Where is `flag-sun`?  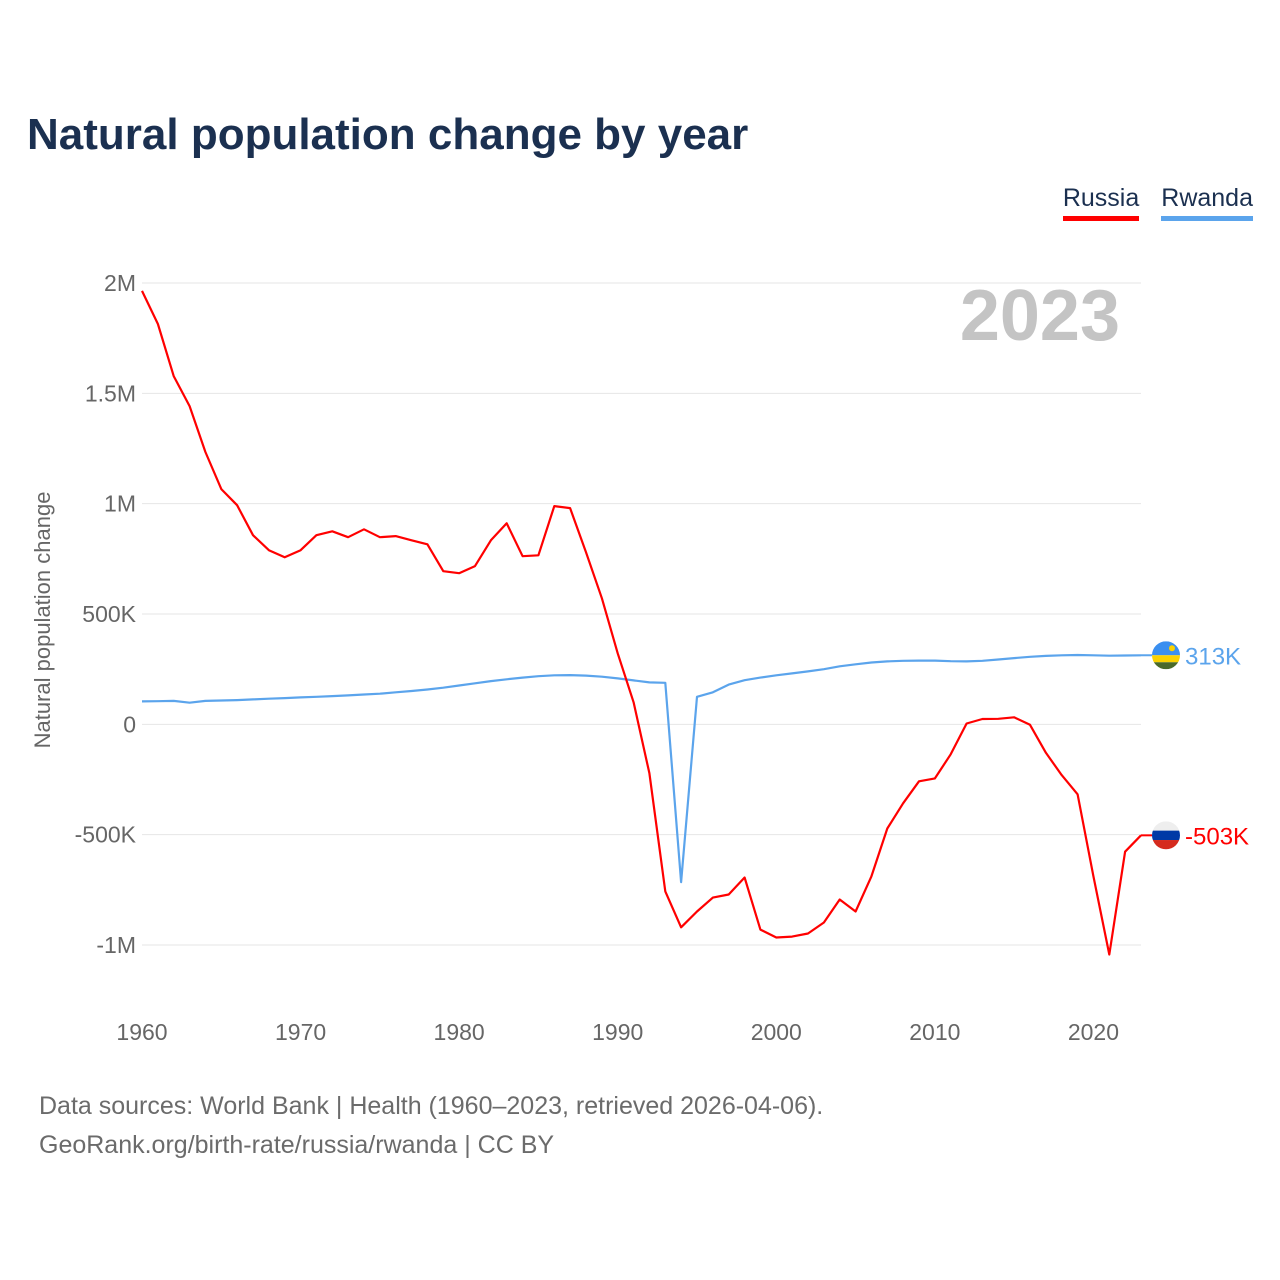 flag-sun is located at coordinates (1172, 648).